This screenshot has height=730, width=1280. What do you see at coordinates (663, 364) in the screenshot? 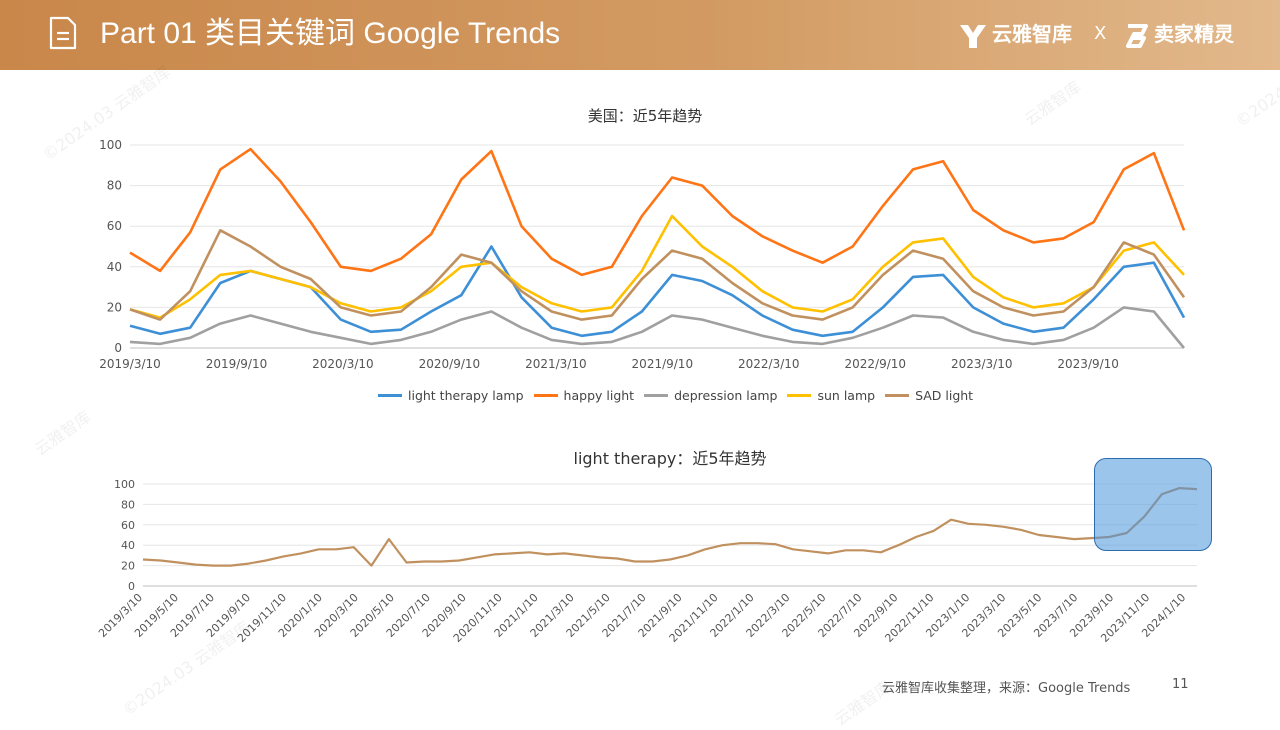
I see `x-tick-label: 2021/9/10` at bounding box center [663, 364].